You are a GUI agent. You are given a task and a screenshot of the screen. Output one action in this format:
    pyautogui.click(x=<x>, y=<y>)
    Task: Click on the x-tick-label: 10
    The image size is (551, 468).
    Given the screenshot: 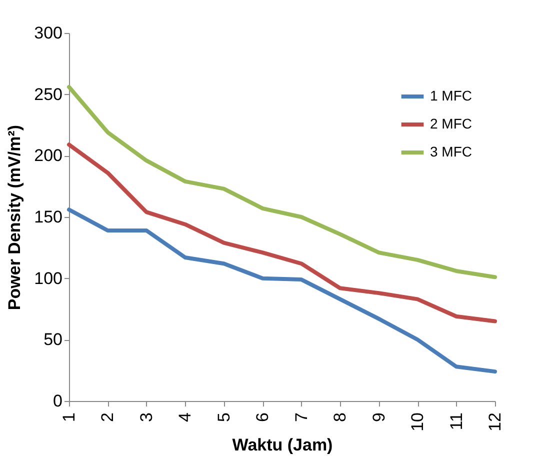 What is the action you would take?
    pyautogui.click(x=418, y=422)
    